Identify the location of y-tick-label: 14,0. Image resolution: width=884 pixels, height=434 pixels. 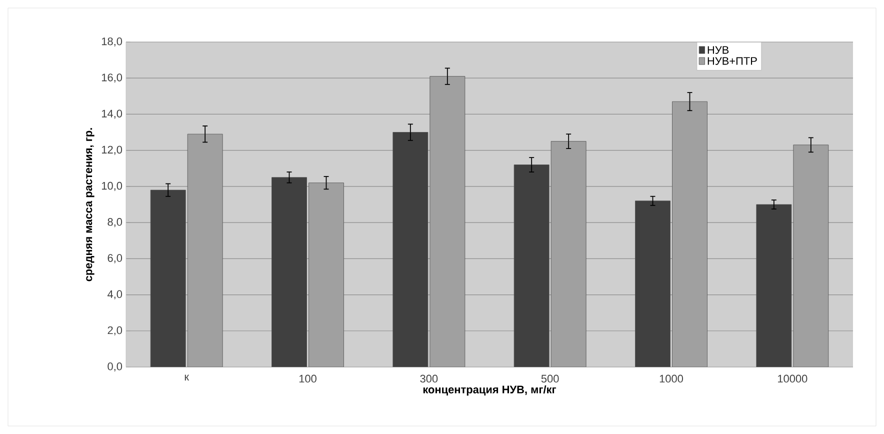
(112, 114).